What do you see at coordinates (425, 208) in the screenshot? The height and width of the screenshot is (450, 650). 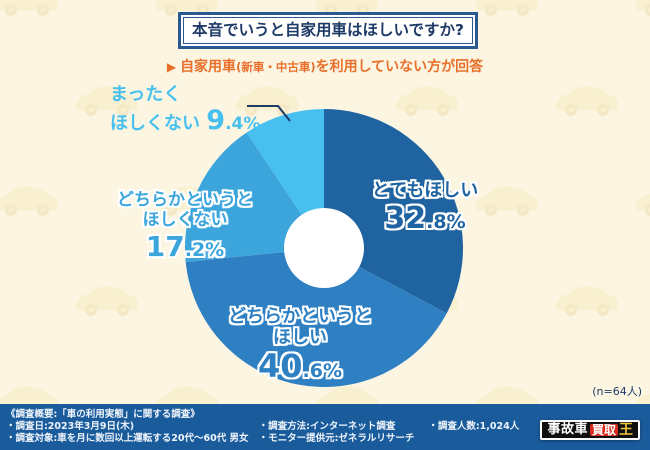 I see `label-want-strongly: とてもほしい 32.8%` at bounding box center [425, 208].